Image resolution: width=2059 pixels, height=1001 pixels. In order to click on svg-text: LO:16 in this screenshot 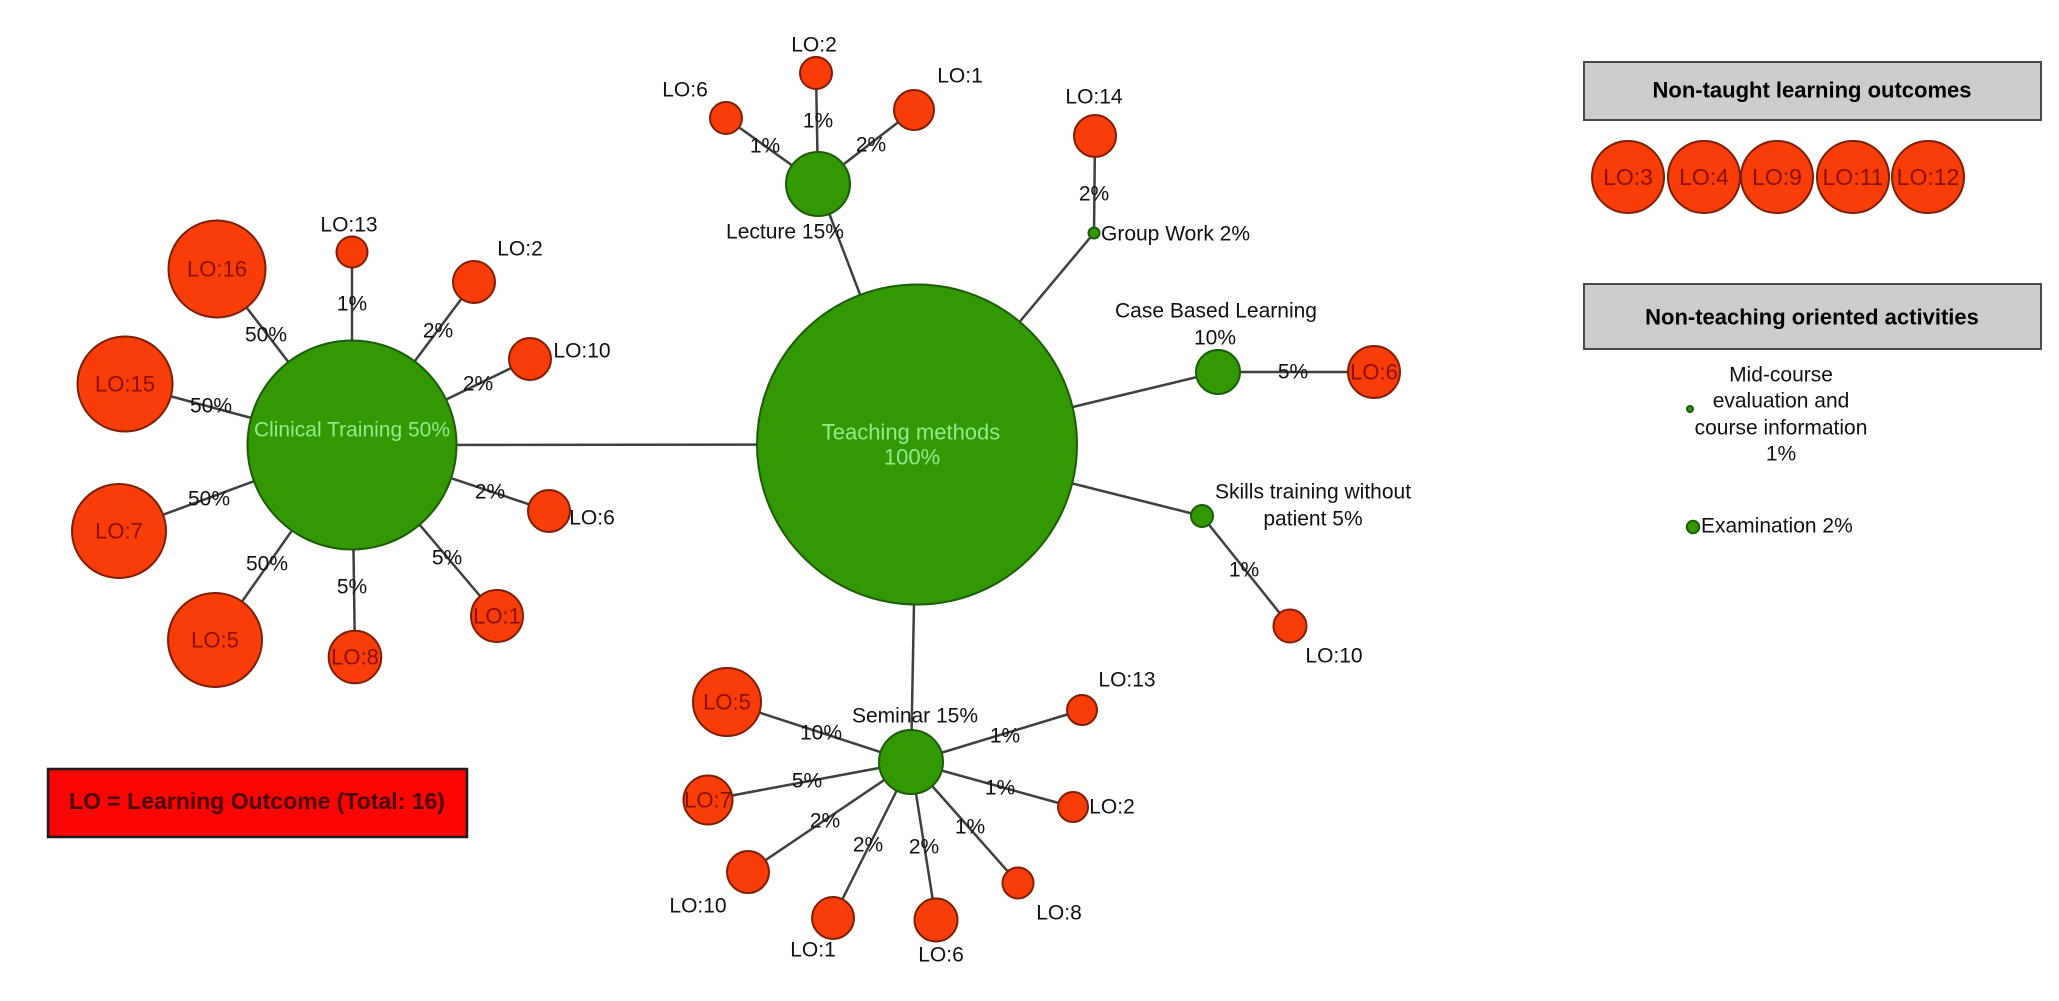, I will do `click(217, 269)`.